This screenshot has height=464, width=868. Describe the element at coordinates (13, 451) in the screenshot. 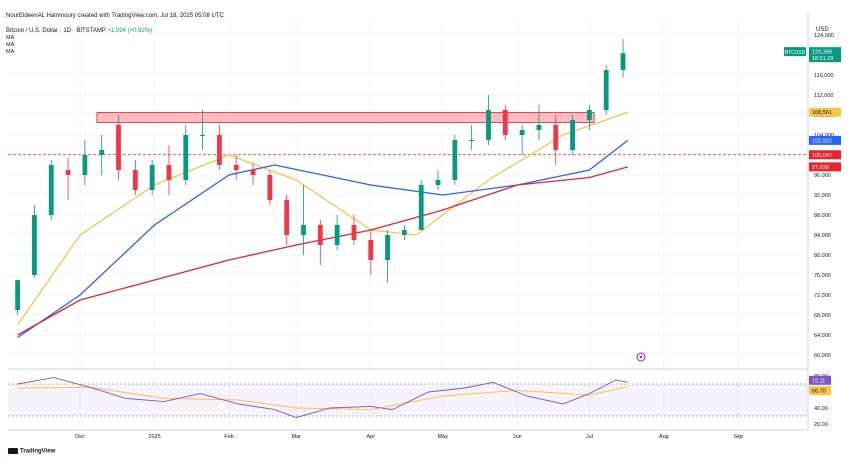

I see `tradingview-icon` at that location.